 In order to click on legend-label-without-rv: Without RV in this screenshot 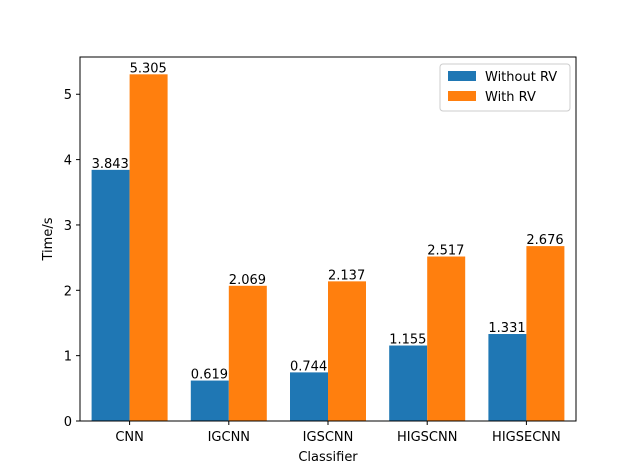, I will do `click(521, 77)`.